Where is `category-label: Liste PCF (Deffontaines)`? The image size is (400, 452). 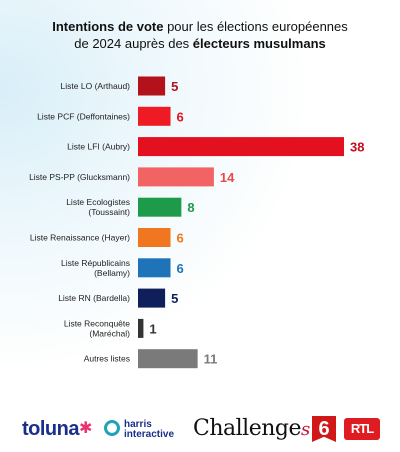 category-label: Liste PCF (Deffontaines) is located at coordinates (83, 116).